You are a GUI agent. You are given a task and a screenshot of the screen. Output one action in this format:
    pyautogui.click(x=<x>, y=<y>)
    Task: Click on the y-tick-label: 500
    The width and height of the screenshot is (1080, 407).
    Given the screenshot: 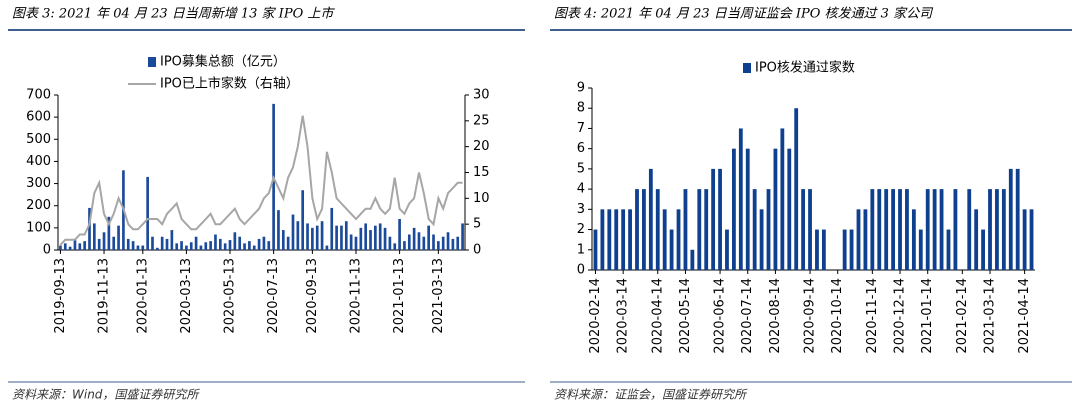 What is the action you would take?
    pyautogui.click(x=38, y=139)
    